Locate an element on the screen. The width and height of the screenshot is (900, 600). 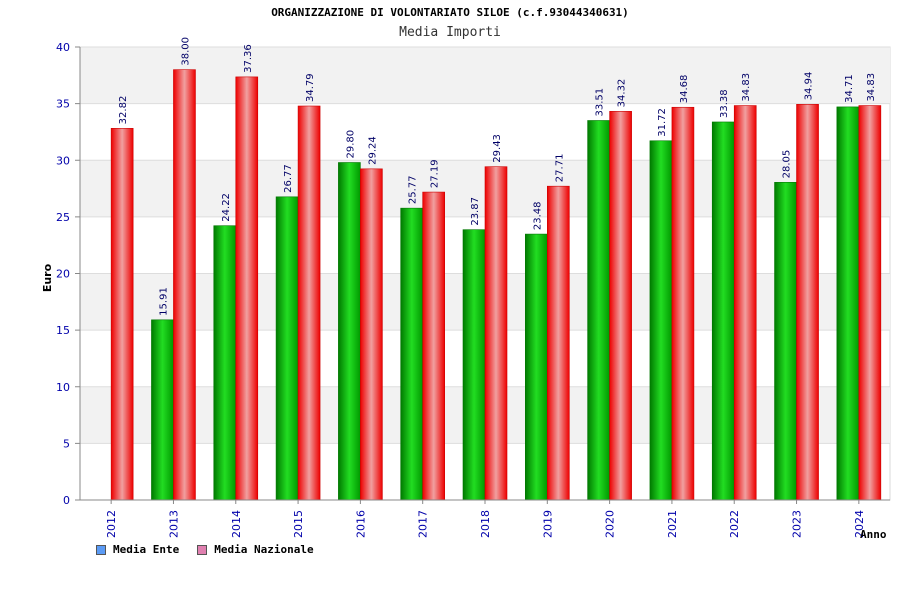
data-label: 34.79 is located at coordinates (310, 87).